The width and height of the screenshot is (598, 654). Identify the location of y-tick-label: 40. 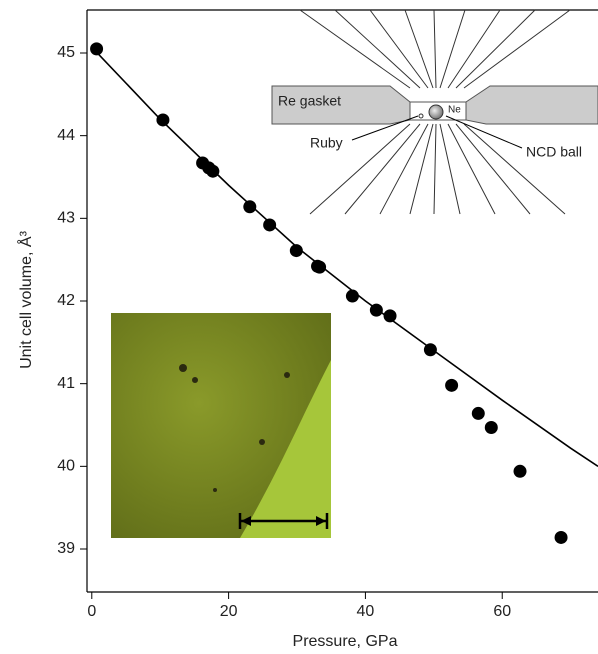
(66, 466).